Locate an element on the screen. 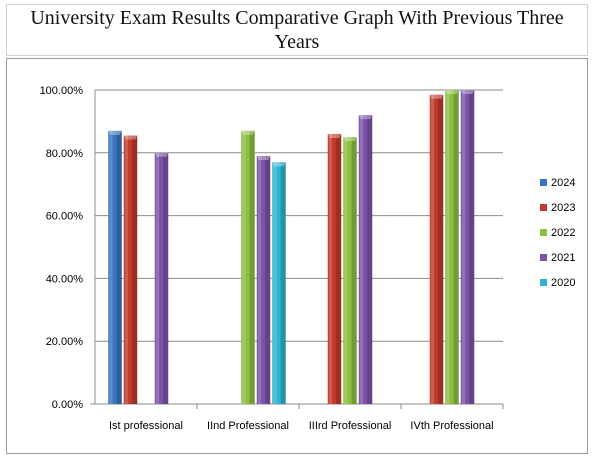 The height and width of the screenshot is (460, 594). y-tick-label: 0.00% is located at coordinates (67, 405).